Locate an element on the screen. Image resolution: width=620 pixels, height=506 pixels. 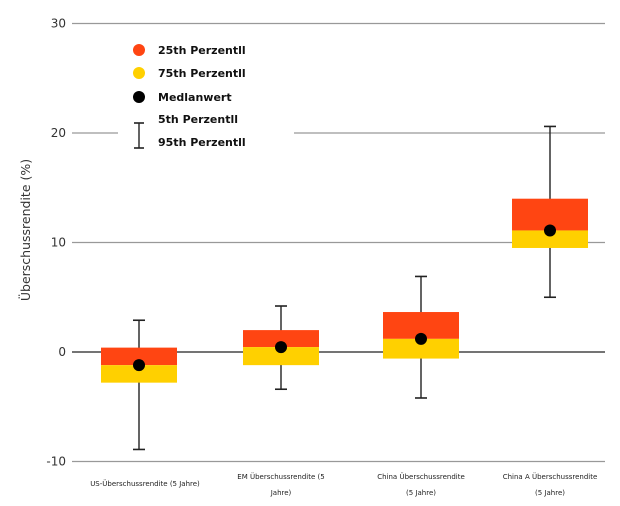
y-axis-ticks: -10 0 10 20 30 is located at coordinates (56, 243).